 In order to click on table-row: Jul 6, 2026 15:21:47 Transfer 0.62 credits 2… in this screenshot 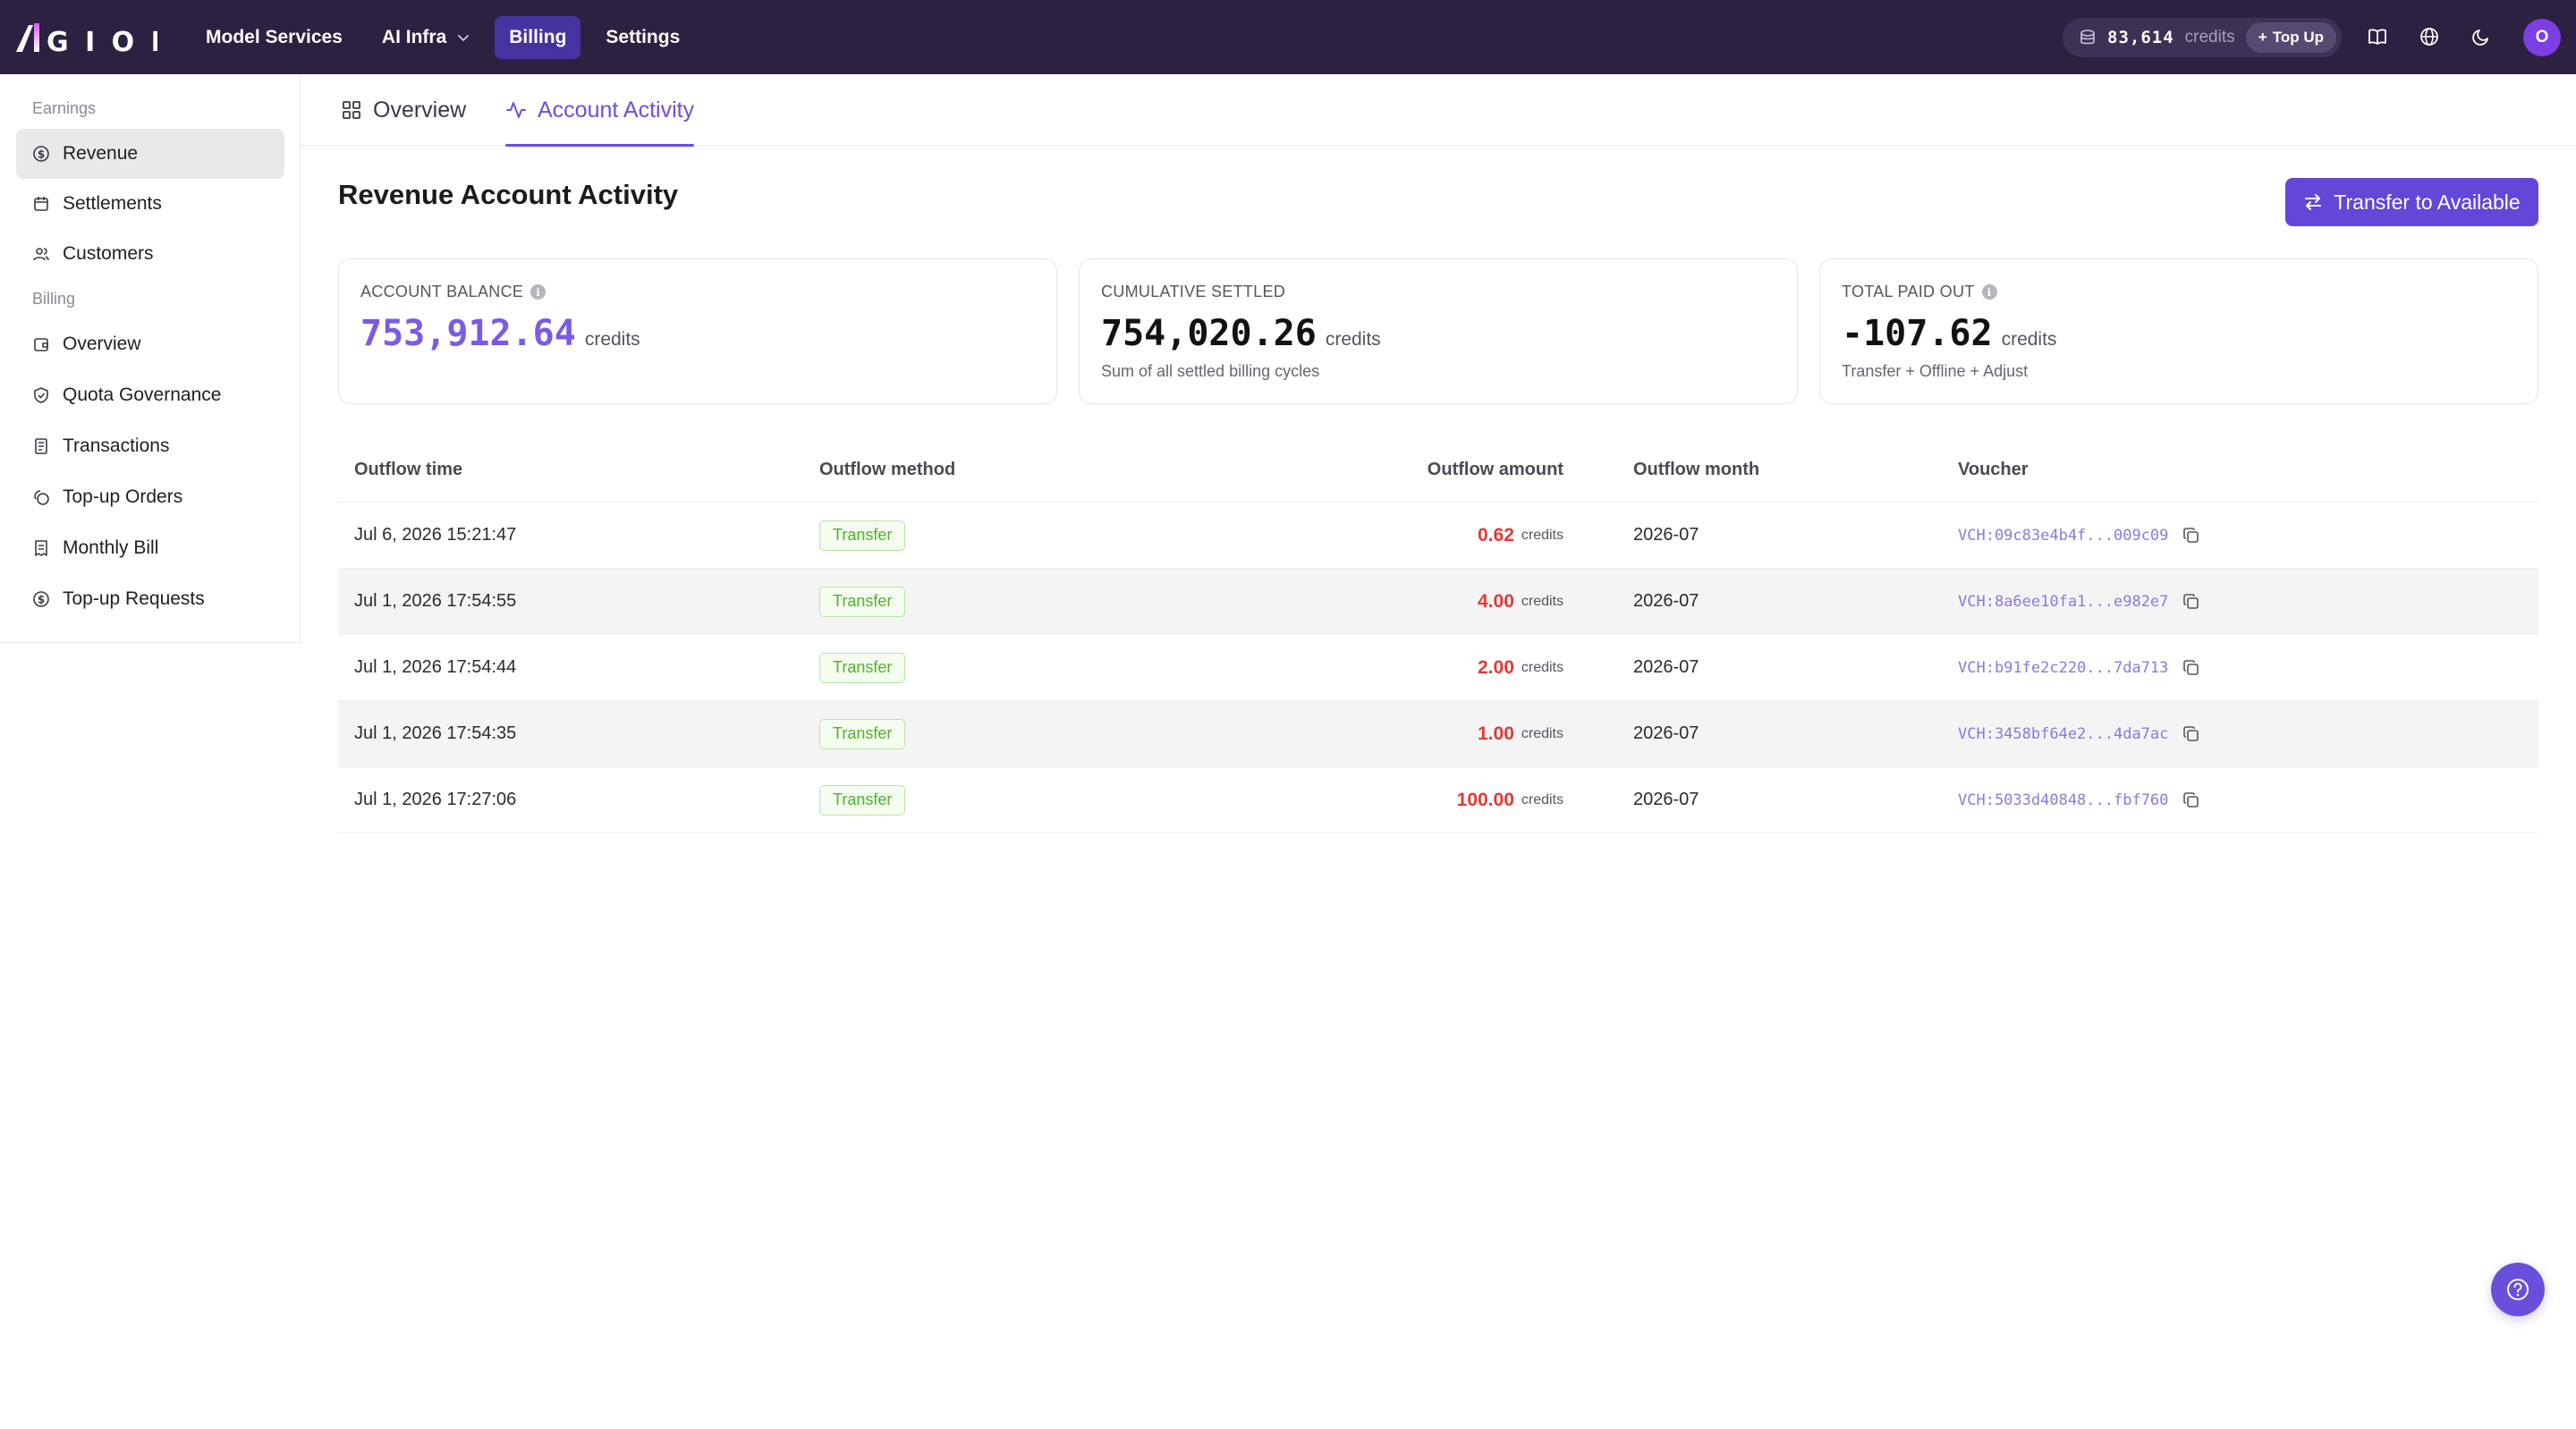, I will do `click(1438, 536)`.